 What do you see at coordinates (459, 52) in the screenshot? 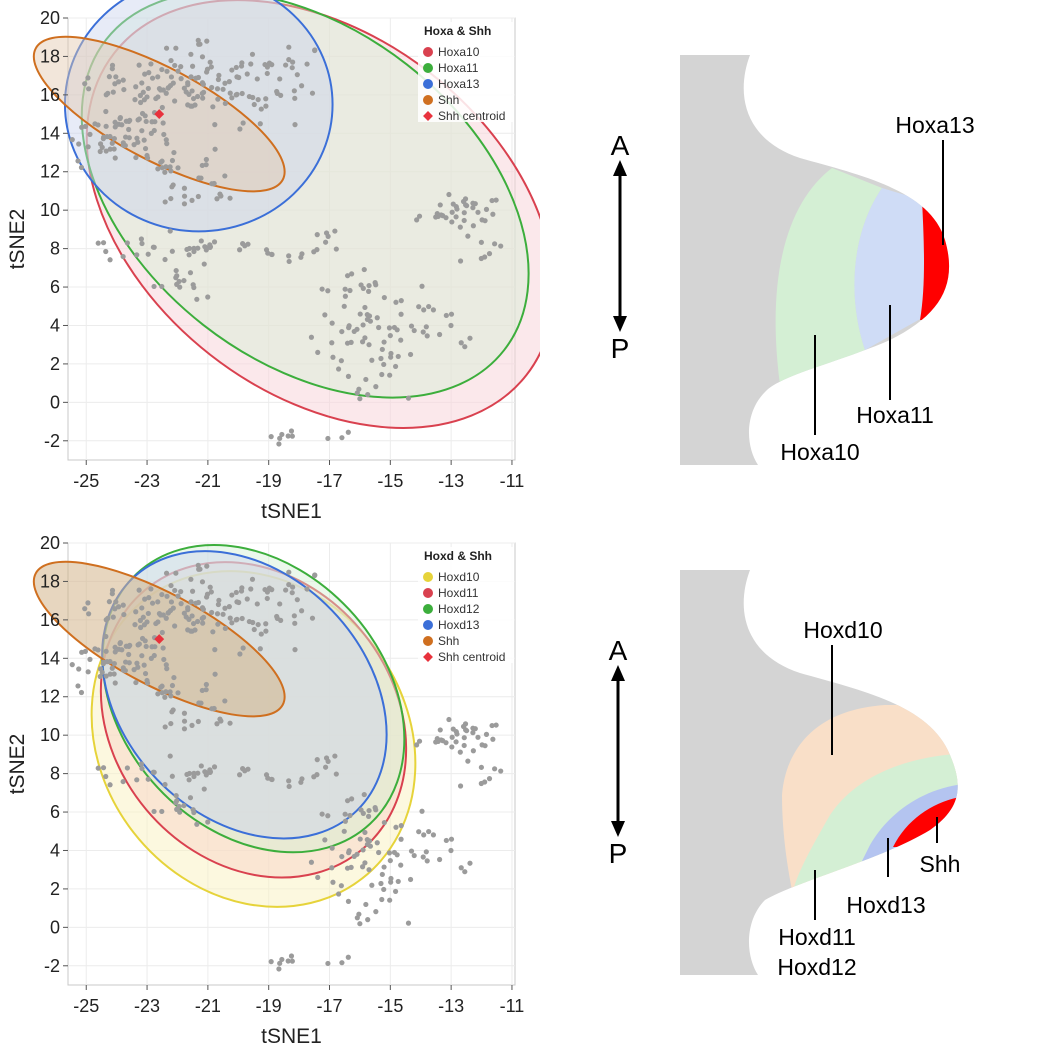
I see `legend-label: Hoxa10` at bounding box center [459, 52].